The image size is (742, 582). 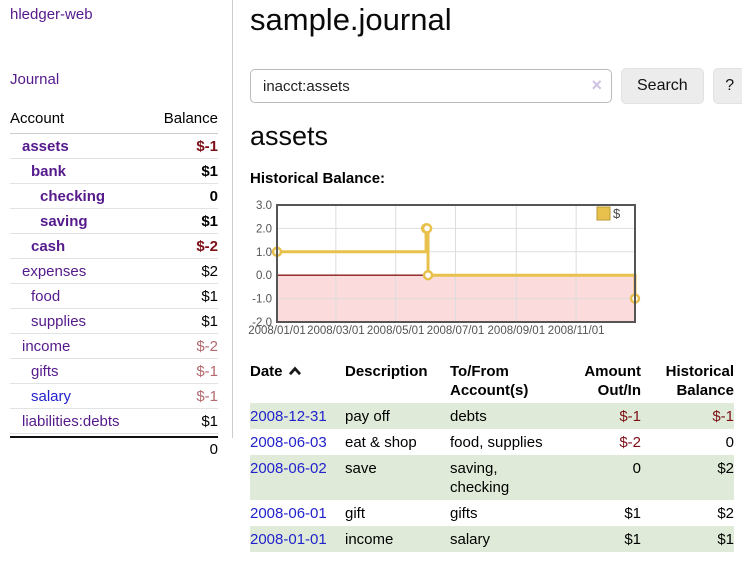 I want to click on register-accounts-cell: debts, so click(x=513, y=416).